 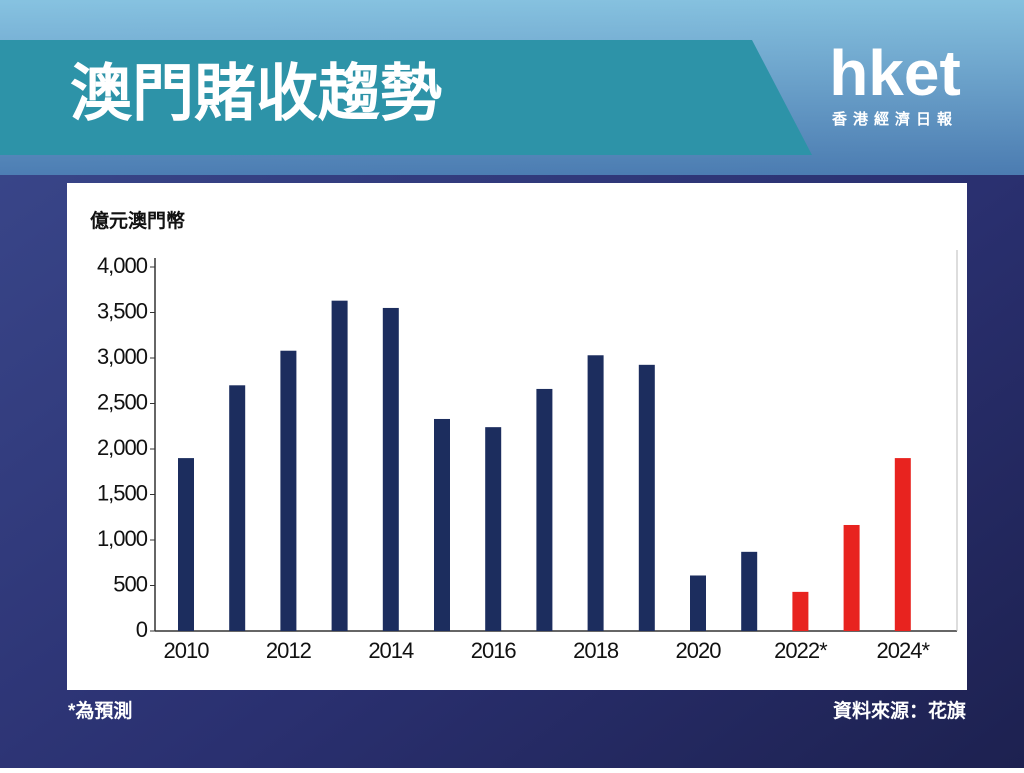 I want to click on x-tick-label: 2012, so click(x=289, y=650).